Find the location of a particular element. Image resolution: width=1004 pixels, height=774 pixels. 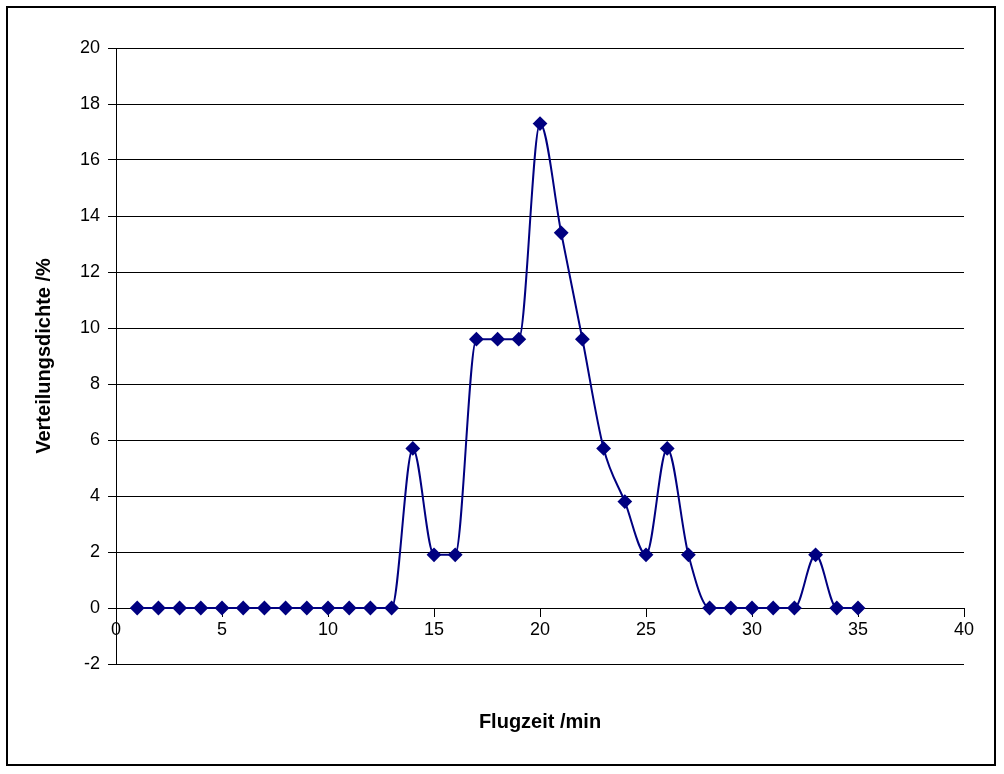

x-axis-title: Flugzeit /min is located at coordinates (540, 720).